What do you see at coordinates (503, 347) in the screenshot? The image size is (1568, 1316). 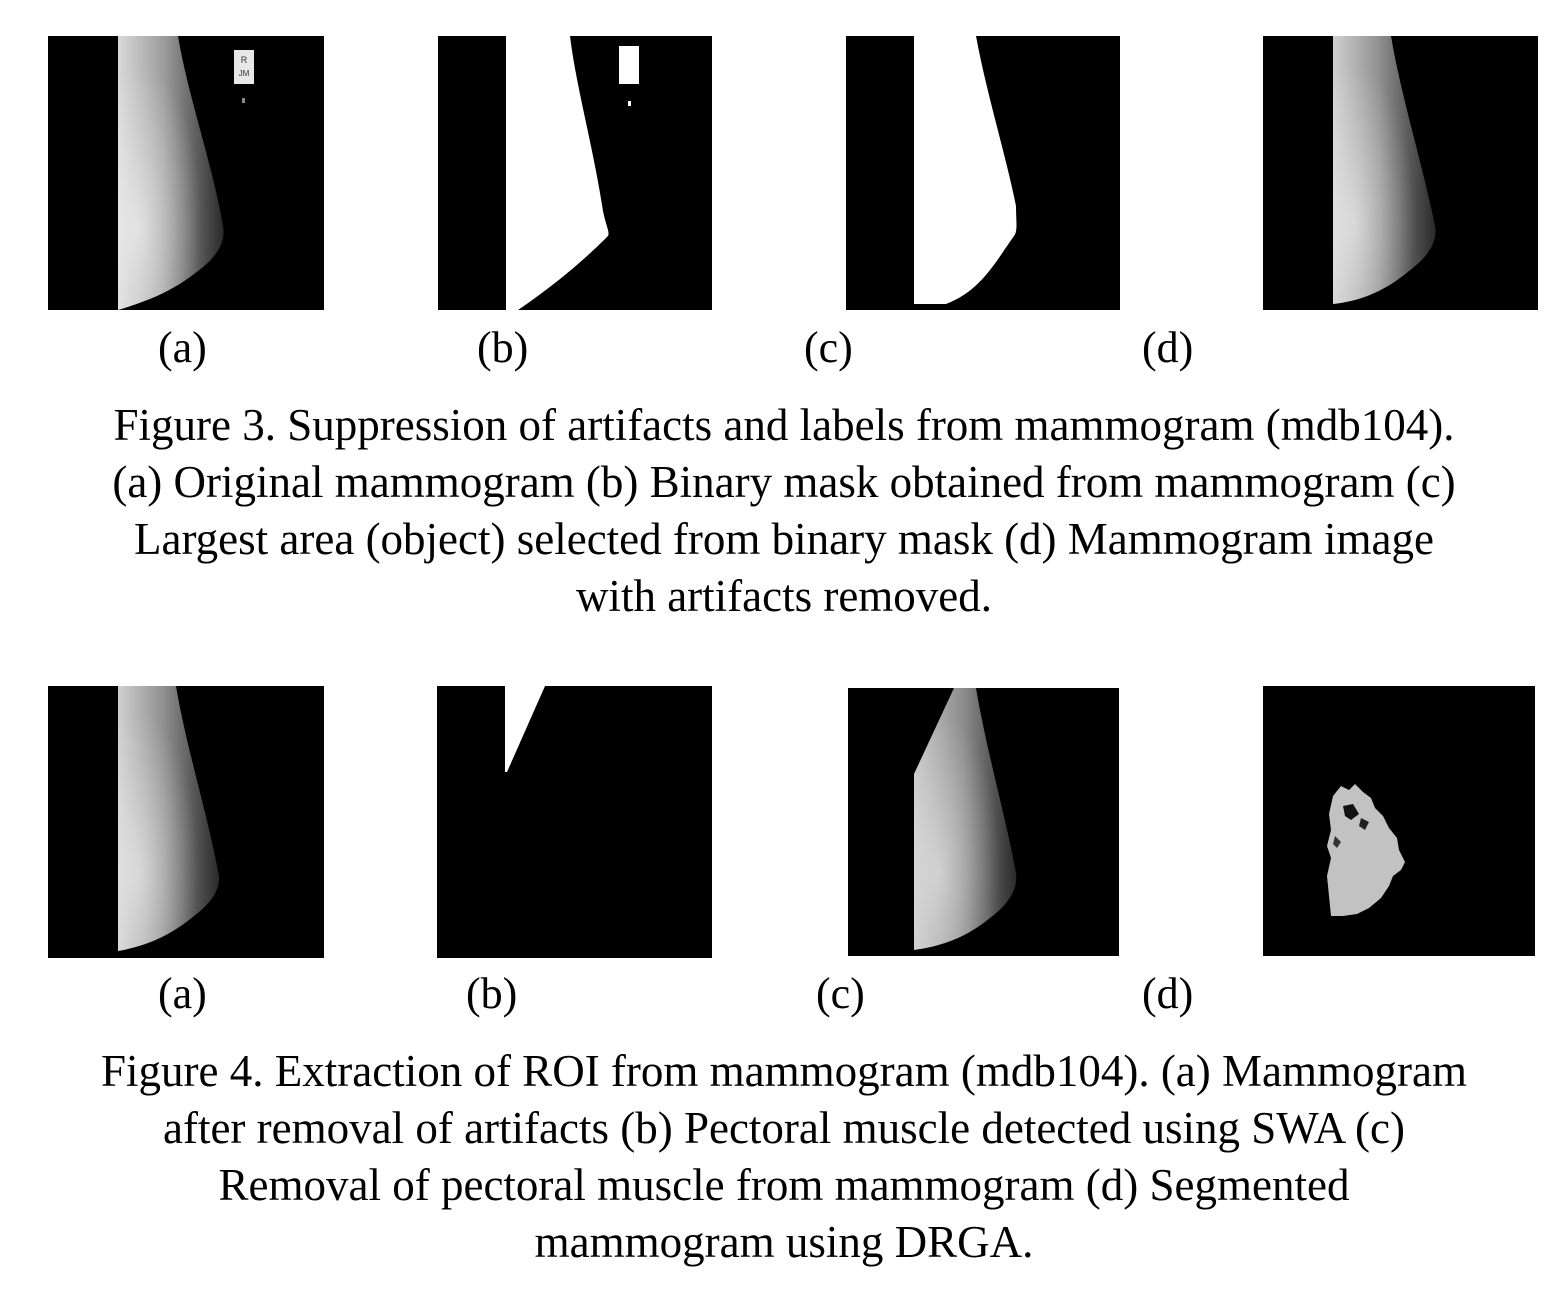 I see `fig3-label-b: (b)` at bounding box center [503, 347].